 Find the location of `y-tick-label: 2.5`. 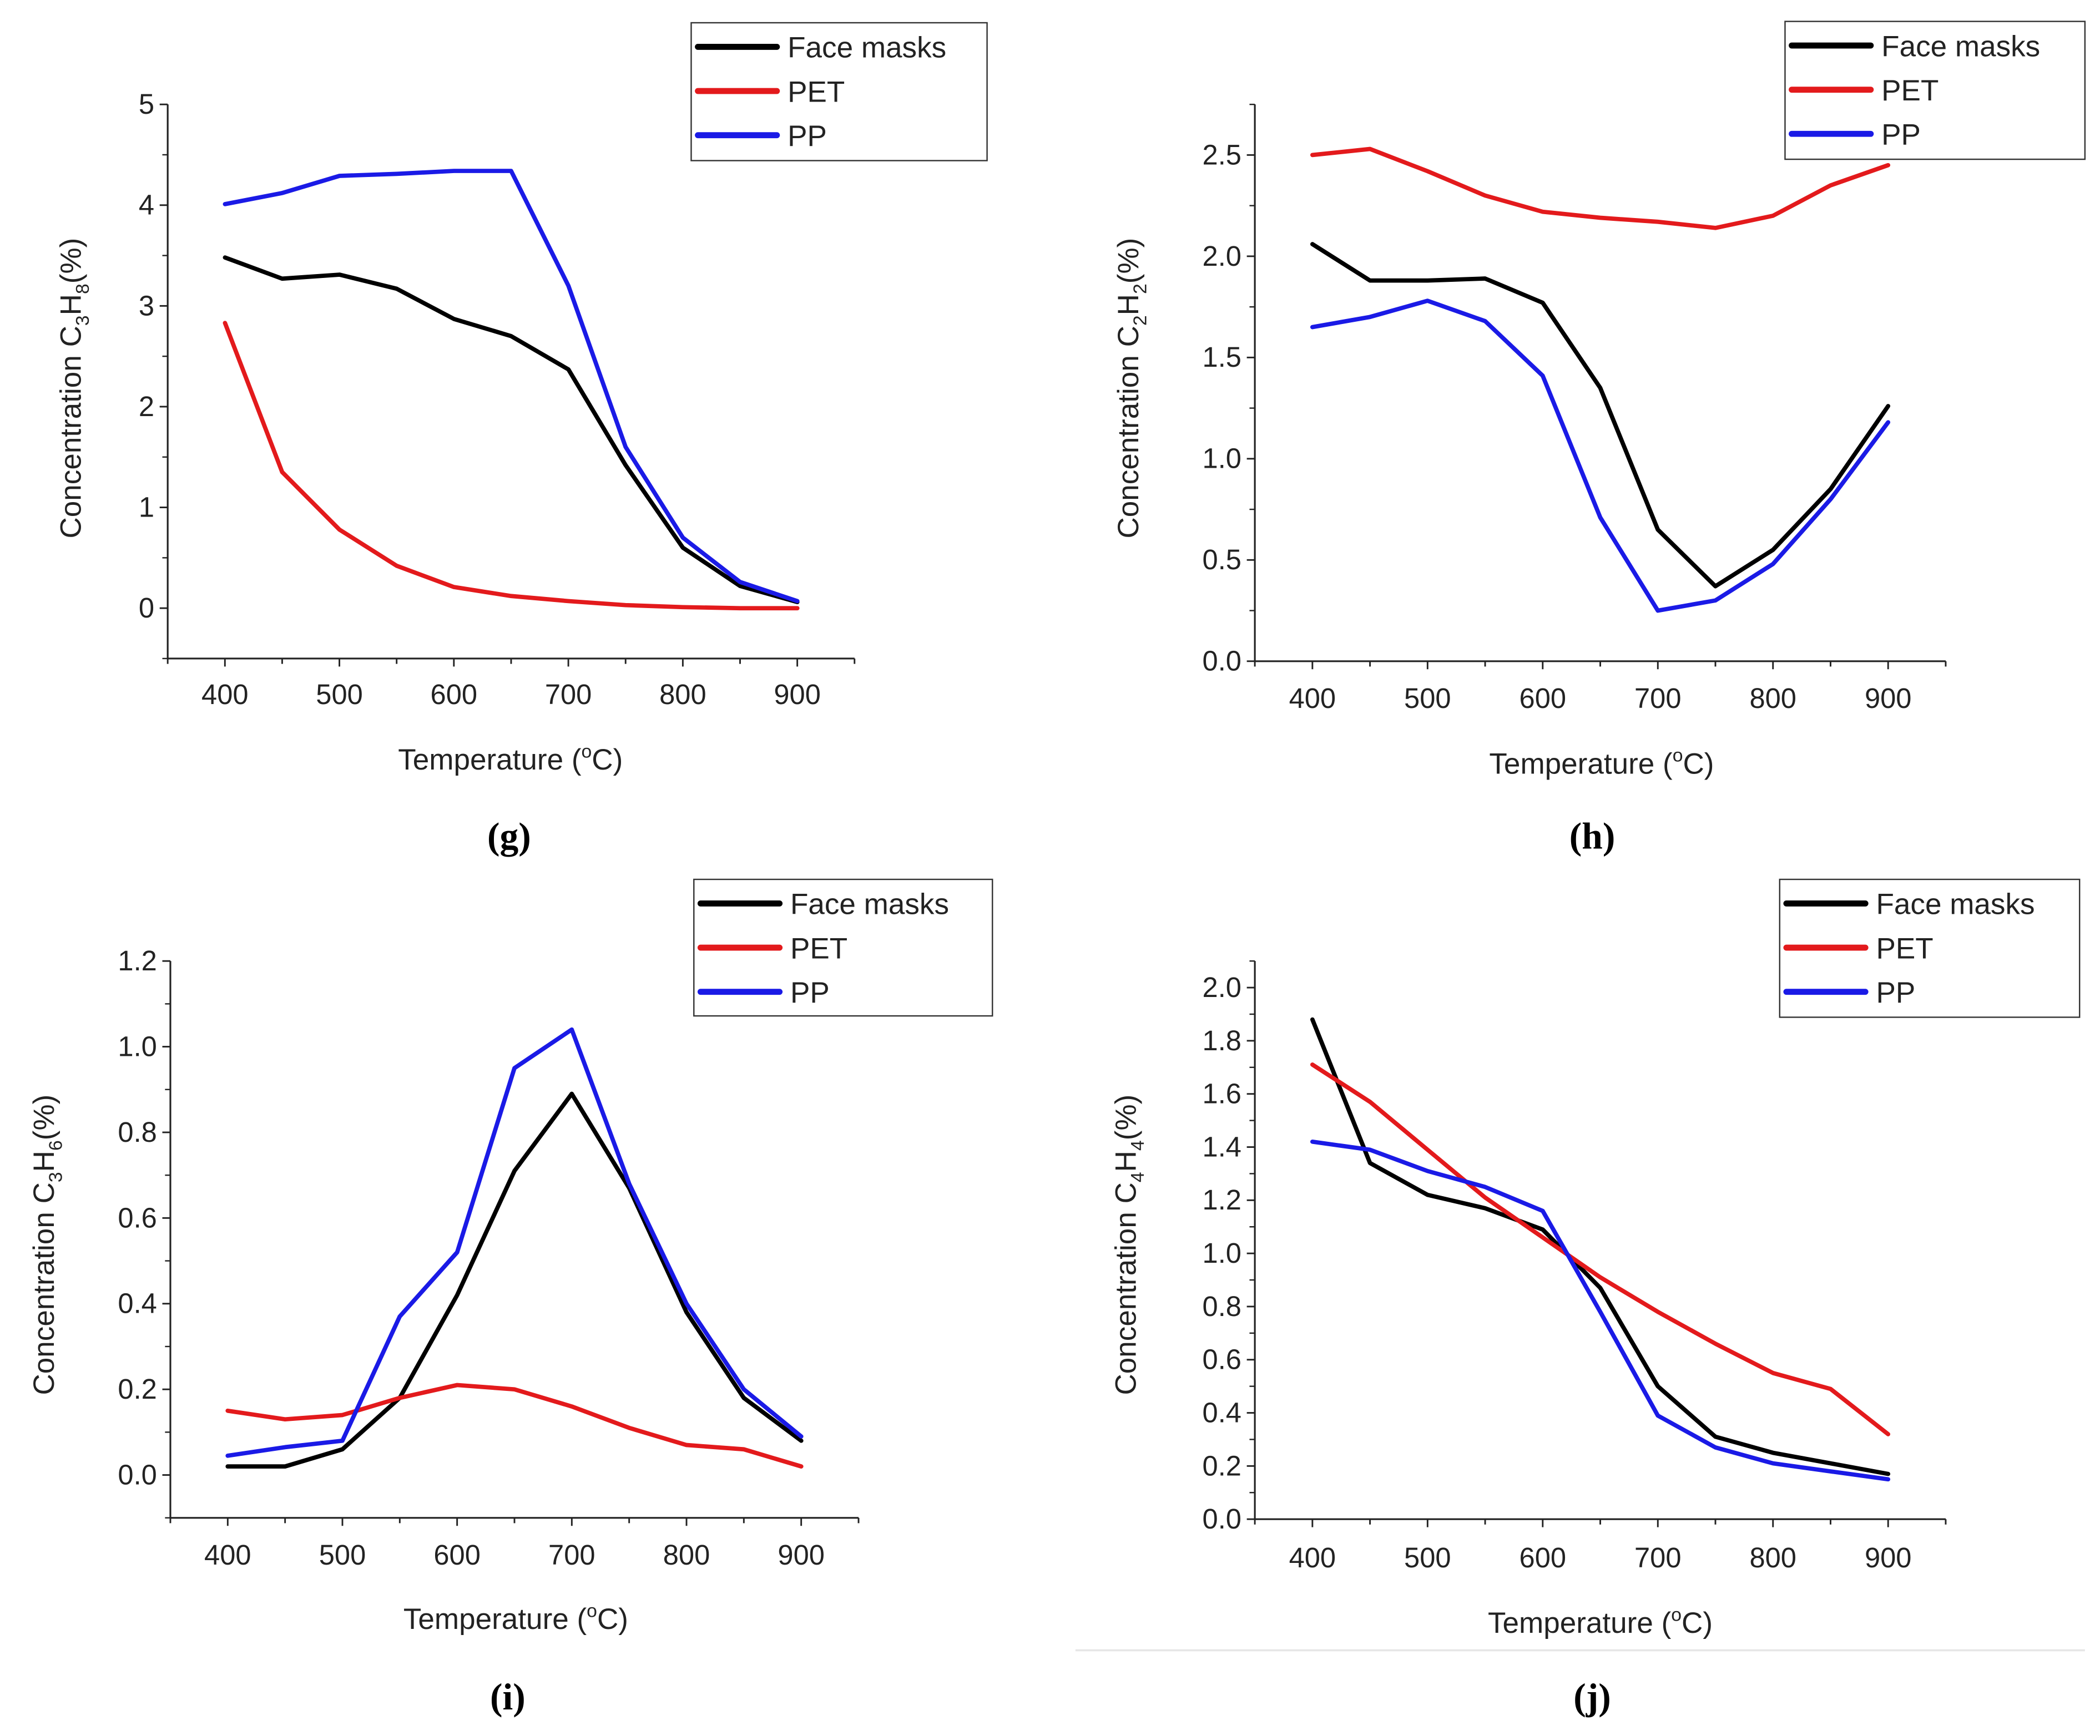

y-tick-label: 2.5 is located at coordinates (1222, 155).